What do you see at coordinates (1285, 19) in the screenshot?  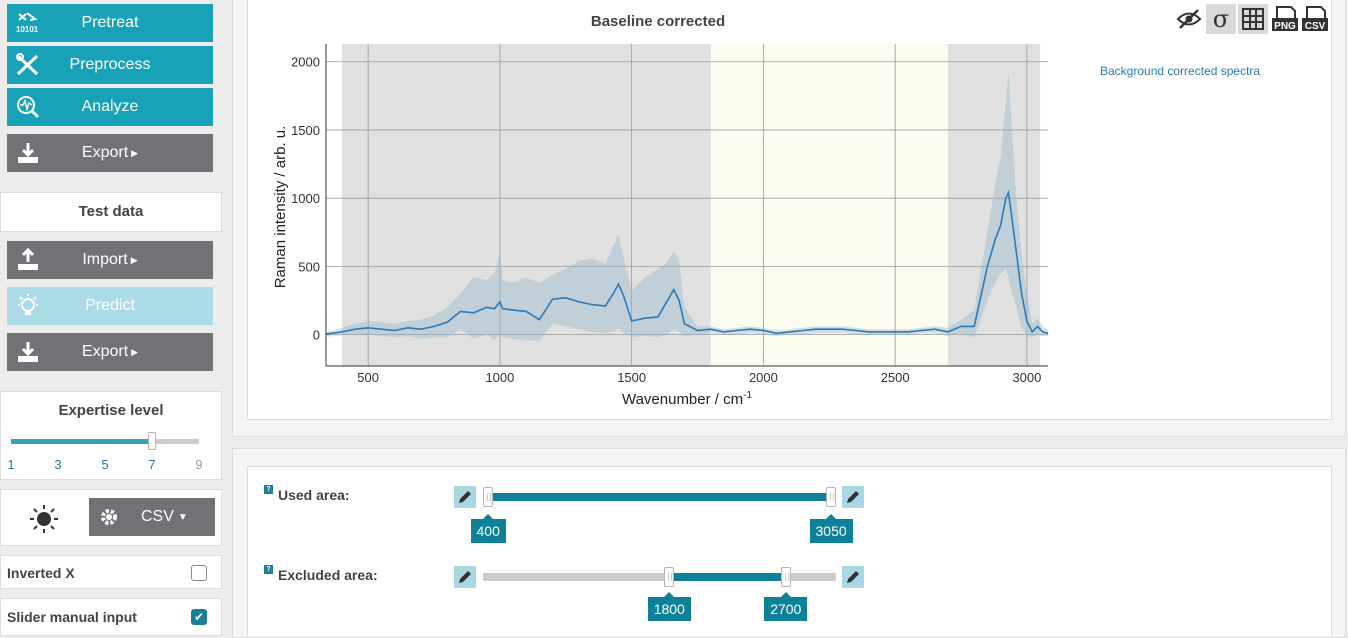 I see `png-download-icon: PNG` at bounding box center [1285, 19].